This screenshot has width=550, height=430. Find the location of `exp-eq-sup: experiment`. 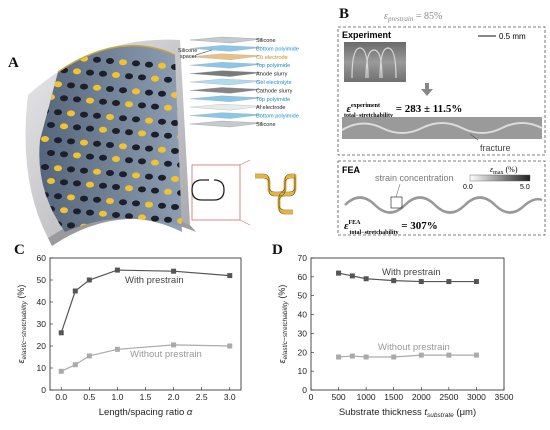

exp-eq-sup: experiment is located at coordinates (365, 106).